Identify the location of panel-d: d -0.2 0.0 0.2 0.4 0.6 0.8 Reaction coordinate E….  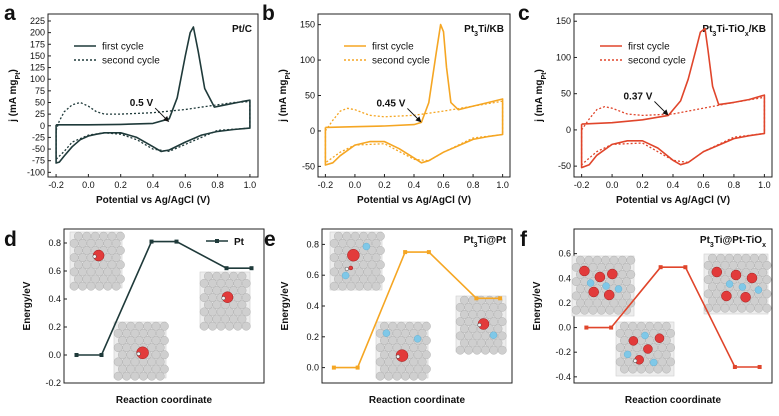
(134, 317).